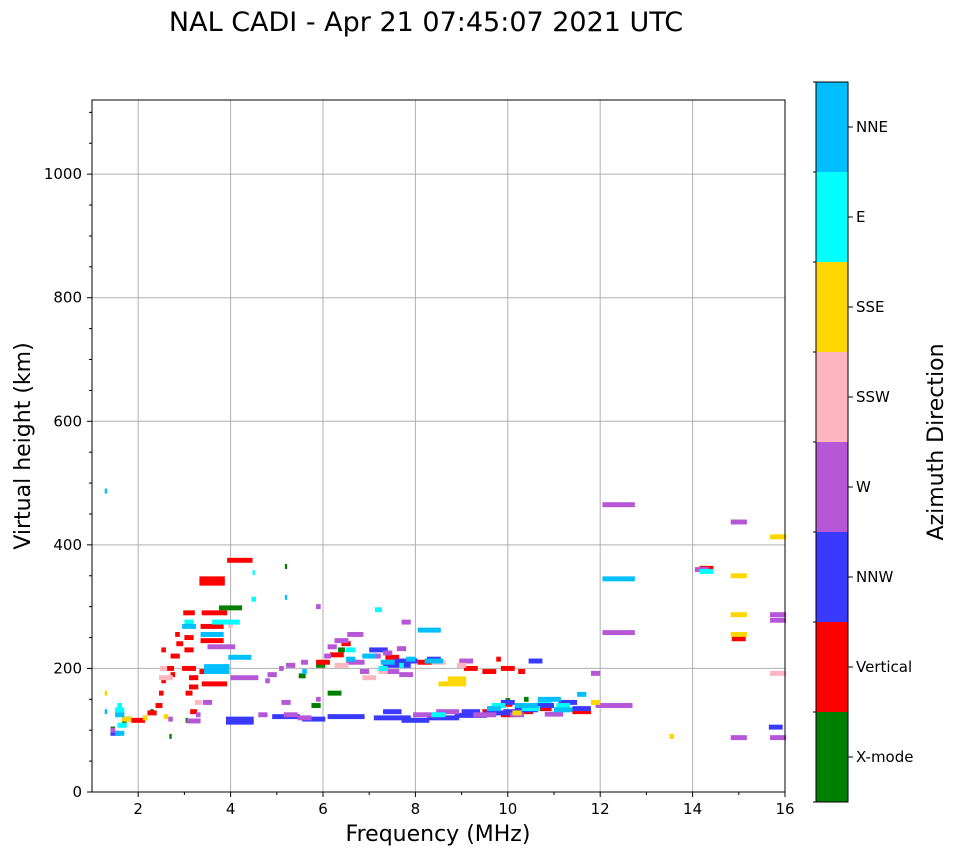  Describe the element at coordinates (863, 442) in the screenshot. I see `colorbar: X-mode Vertical NNW W SSW SSE E NNE` at that location.